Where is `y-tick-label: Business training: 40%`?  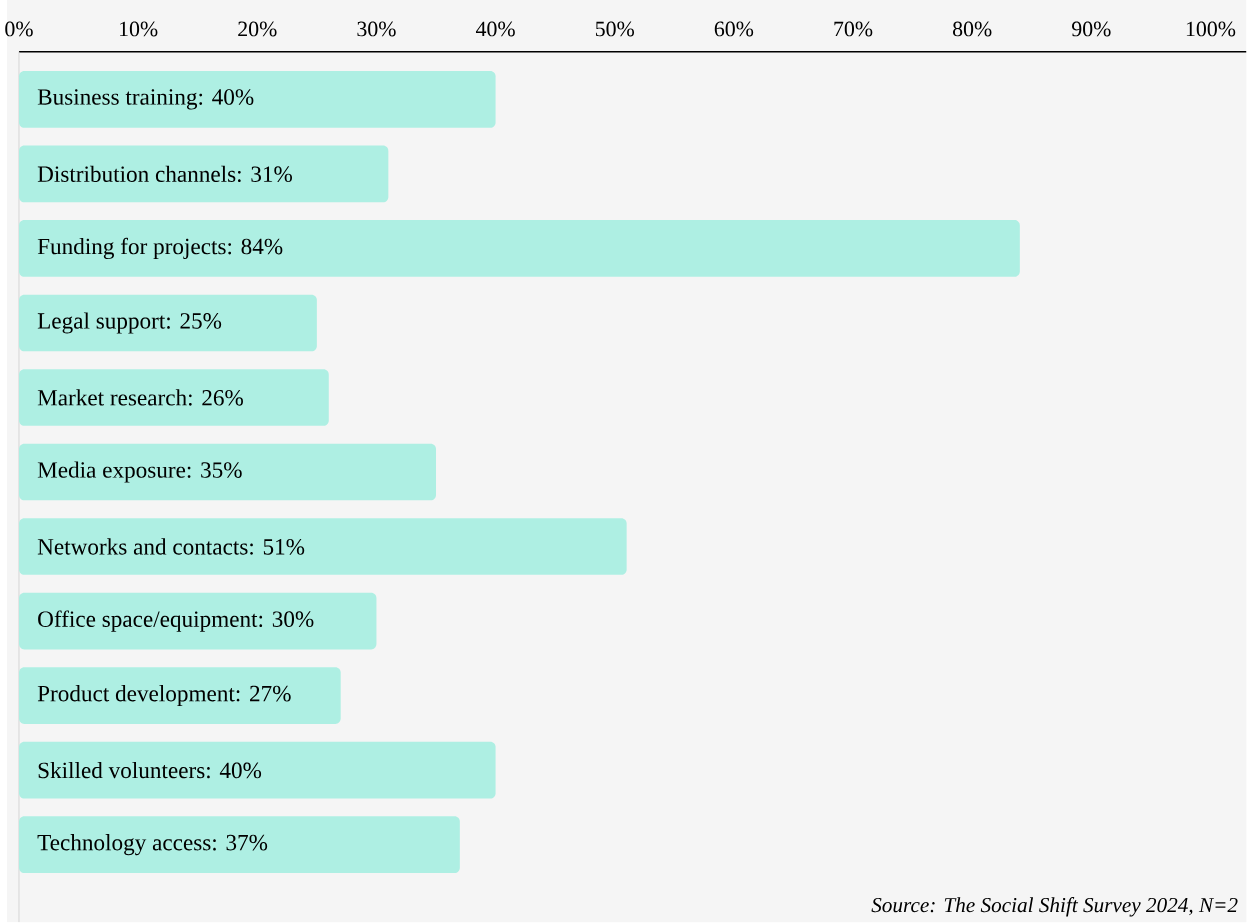
y-tick-label: Business training: 40% is located at coordinates (145, 99).